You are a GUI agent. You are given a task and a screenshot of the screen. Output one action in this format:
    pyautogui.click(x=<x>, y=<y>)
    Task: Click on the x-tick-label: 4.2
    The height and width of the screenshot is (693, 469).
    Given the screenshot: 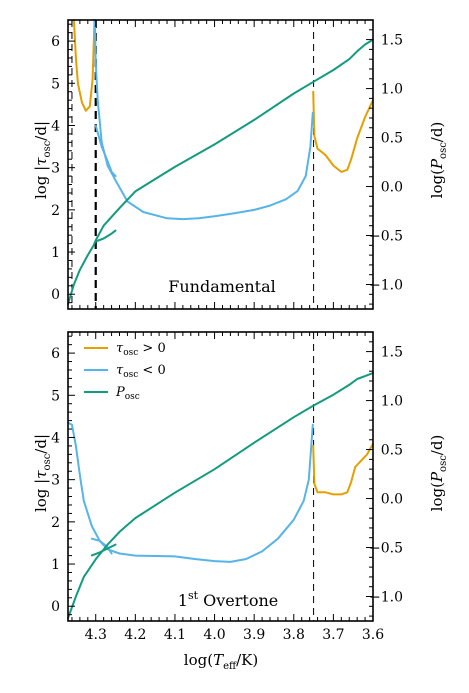 What is the action you would take?
    pyautogui.click(x=135, y=635)
    